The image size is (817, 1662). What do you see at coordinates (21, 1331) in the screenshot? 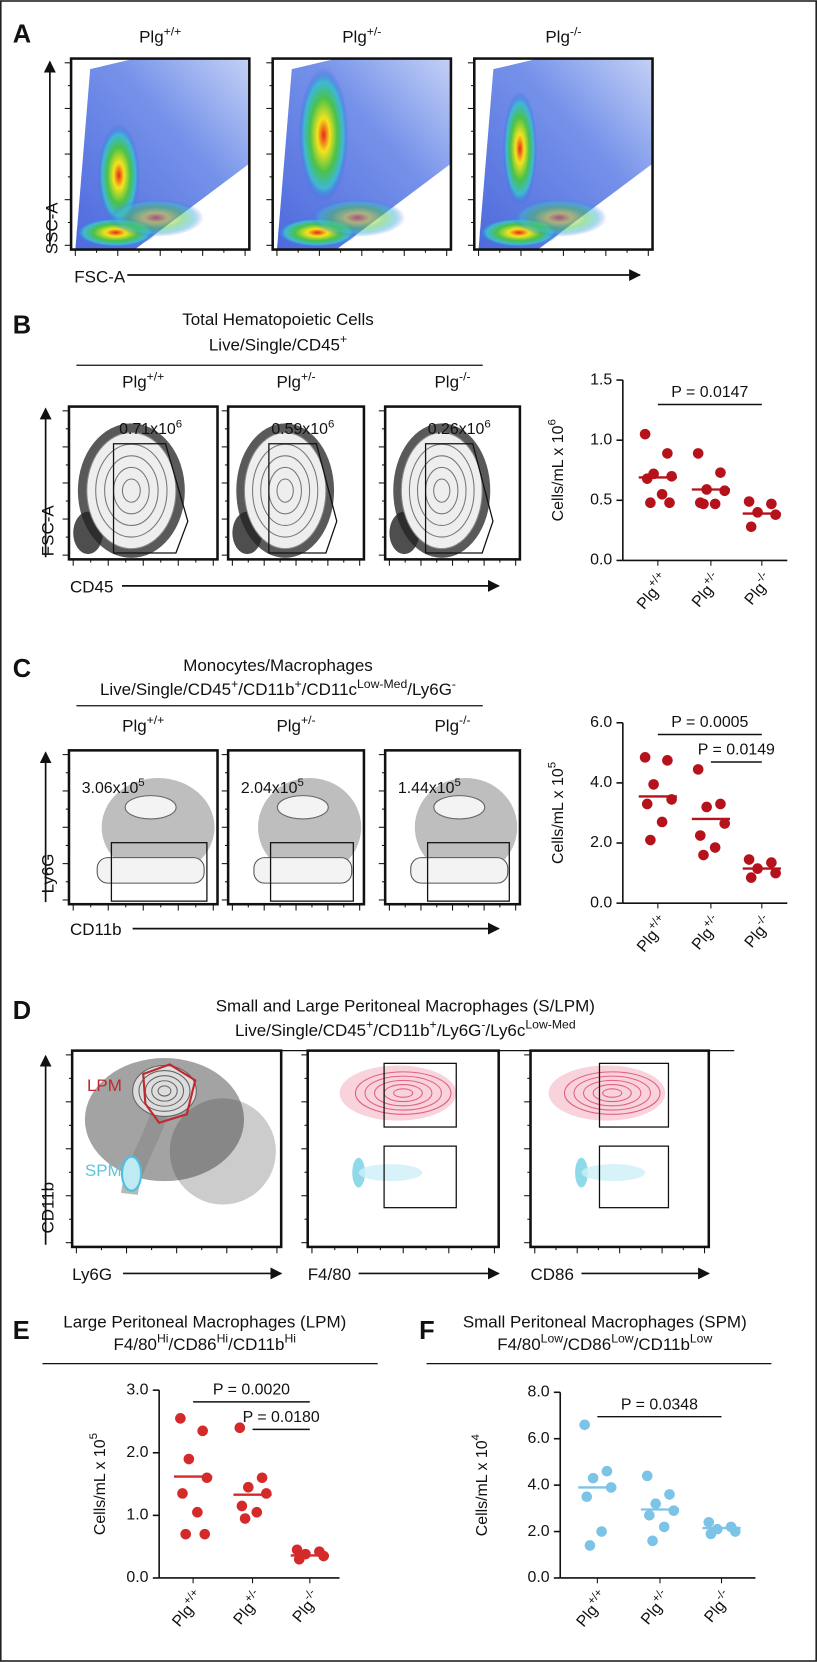
I see `panel-letter: E` at bounding box center [21, 1331].